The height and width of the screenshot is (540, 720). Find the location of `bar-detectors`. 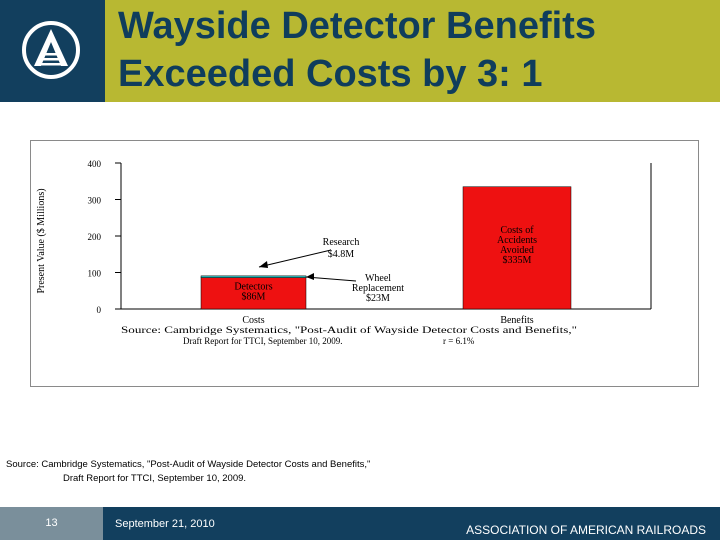

bar-detectors is located at coordinates (253, 293).